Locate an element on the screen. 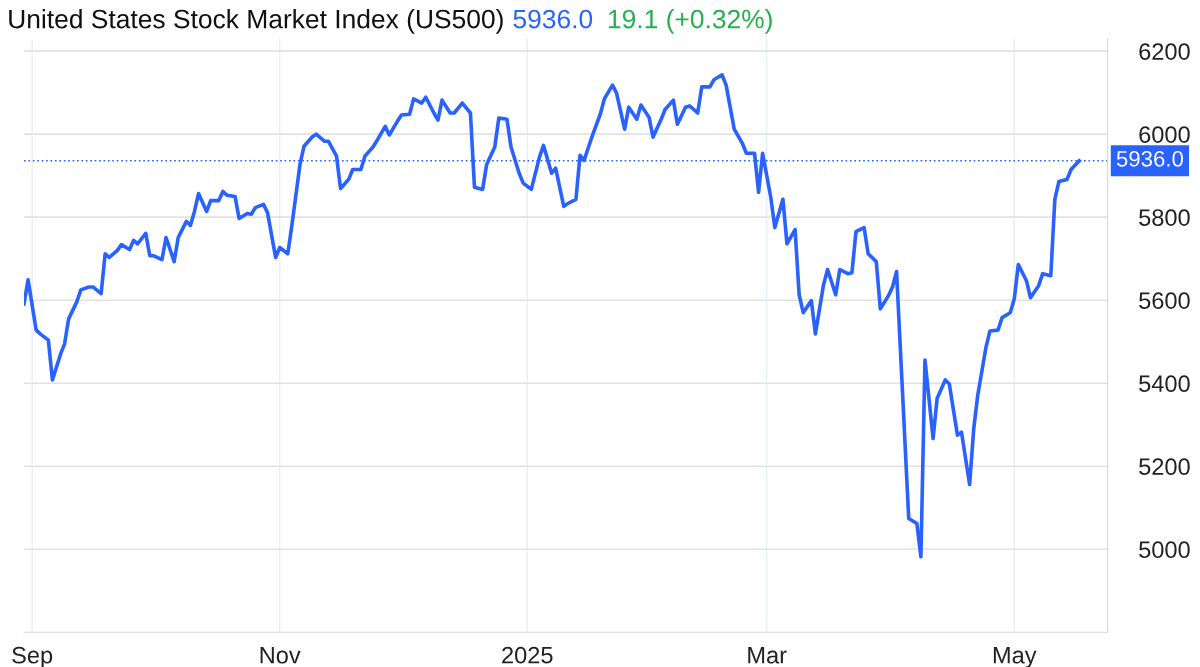 The image size is (1200, 667). x-tick-label: 2025 is located at coordinates (527, 655).